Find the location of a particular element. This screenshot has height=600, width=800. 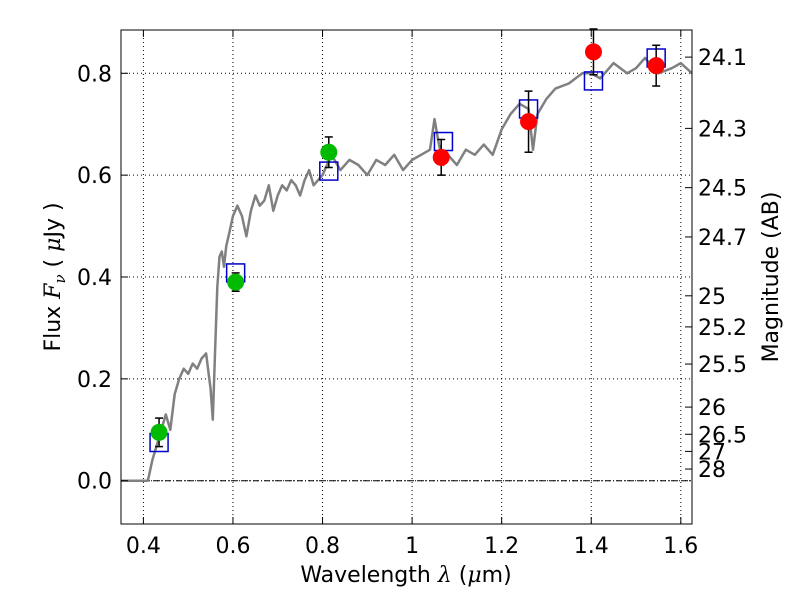

y-tick-label: 0.2 is located at coordinates (94, 380).